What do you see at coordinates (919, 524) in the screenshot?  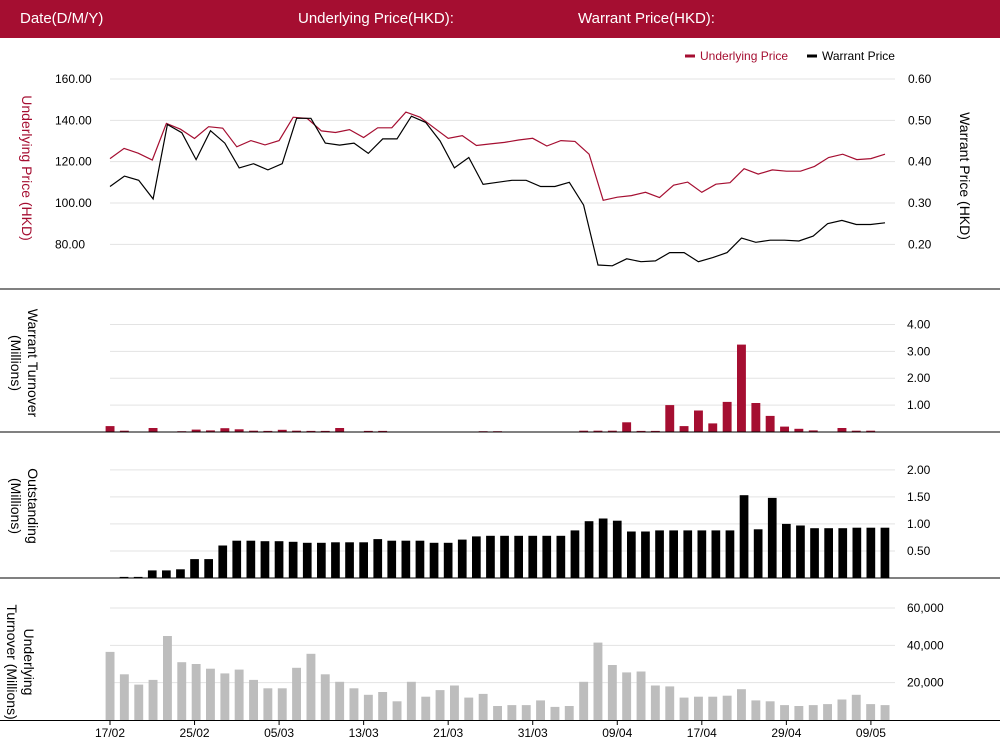 I see `outstanding-tick-label: 1.00` at bounding box center [919, 524].